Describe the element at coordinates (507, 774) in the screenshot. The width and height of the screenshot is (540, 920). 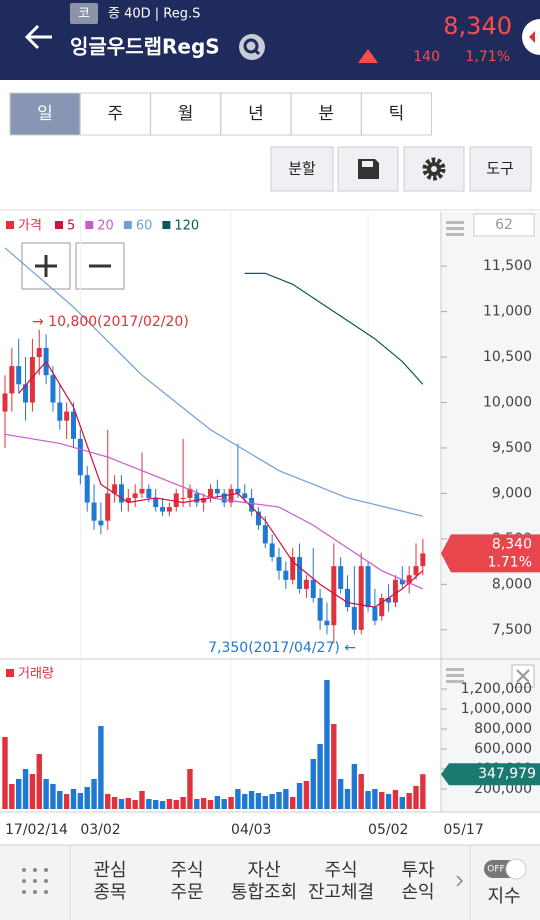
I see `volume-current: 347,979` at that location.